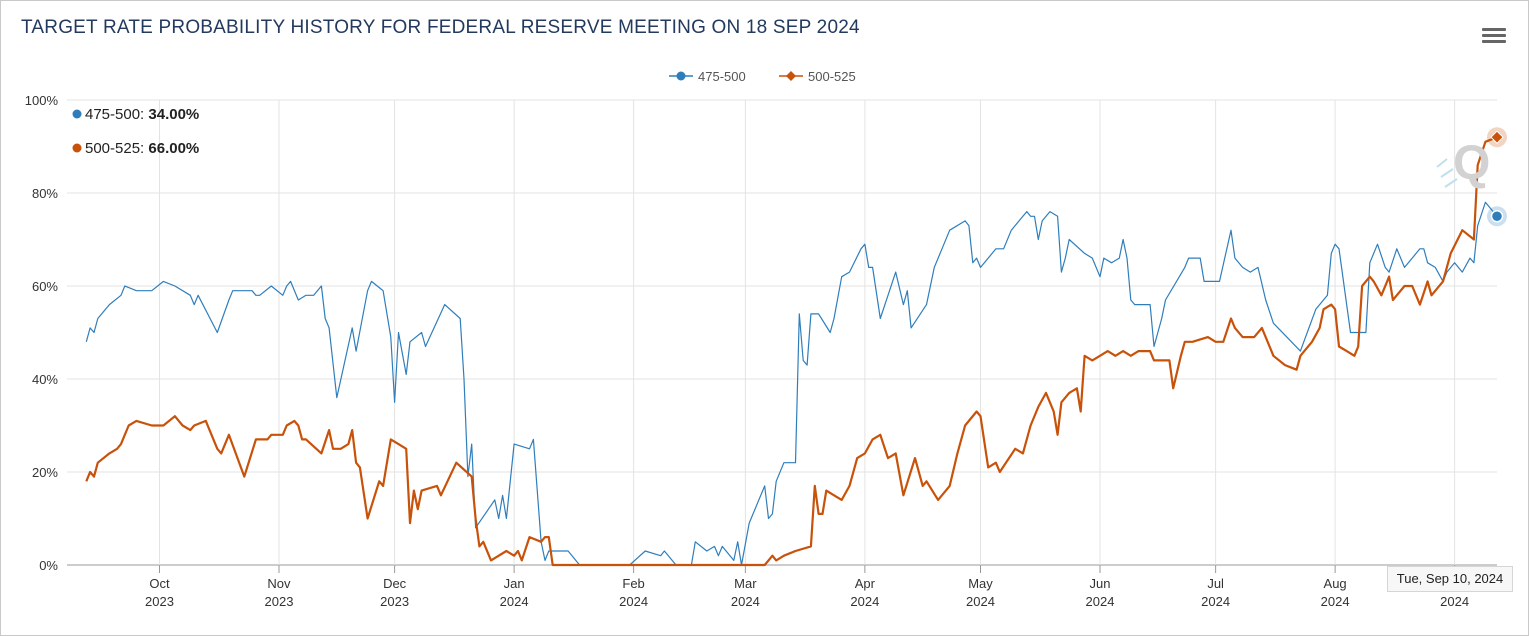 The height and width of the screenshot is (636, 1529). What do you see at coordinates (279, 583) in the screenshot?
I see `x-tick-month: Nov` at bounding box center [279, 583].